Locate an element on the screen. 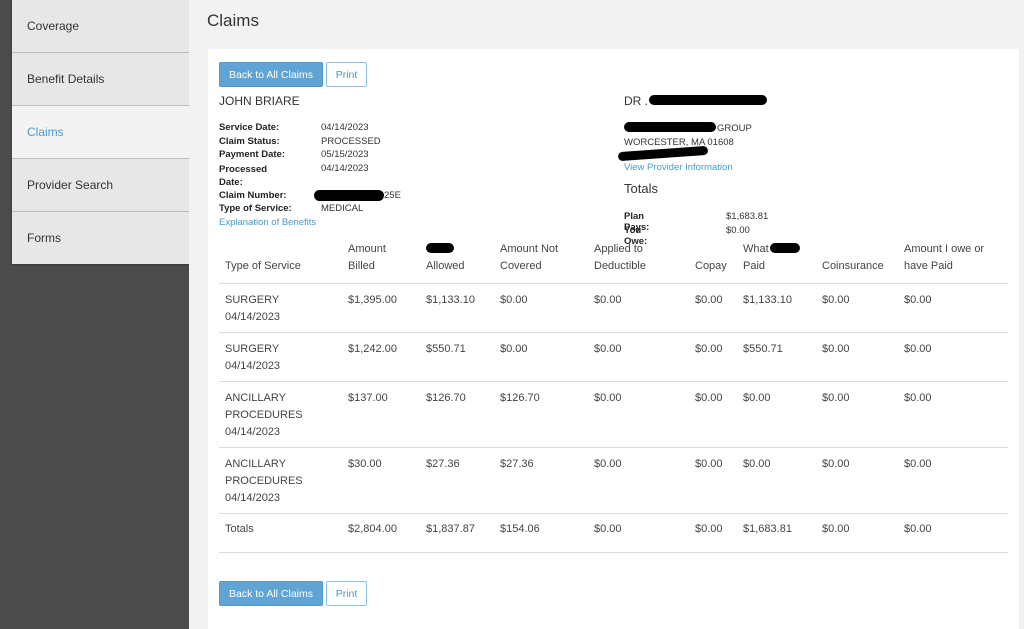 The image size is (1024, 629). service-date-value: 04/14/2023 is located at coordinates (345, 127).